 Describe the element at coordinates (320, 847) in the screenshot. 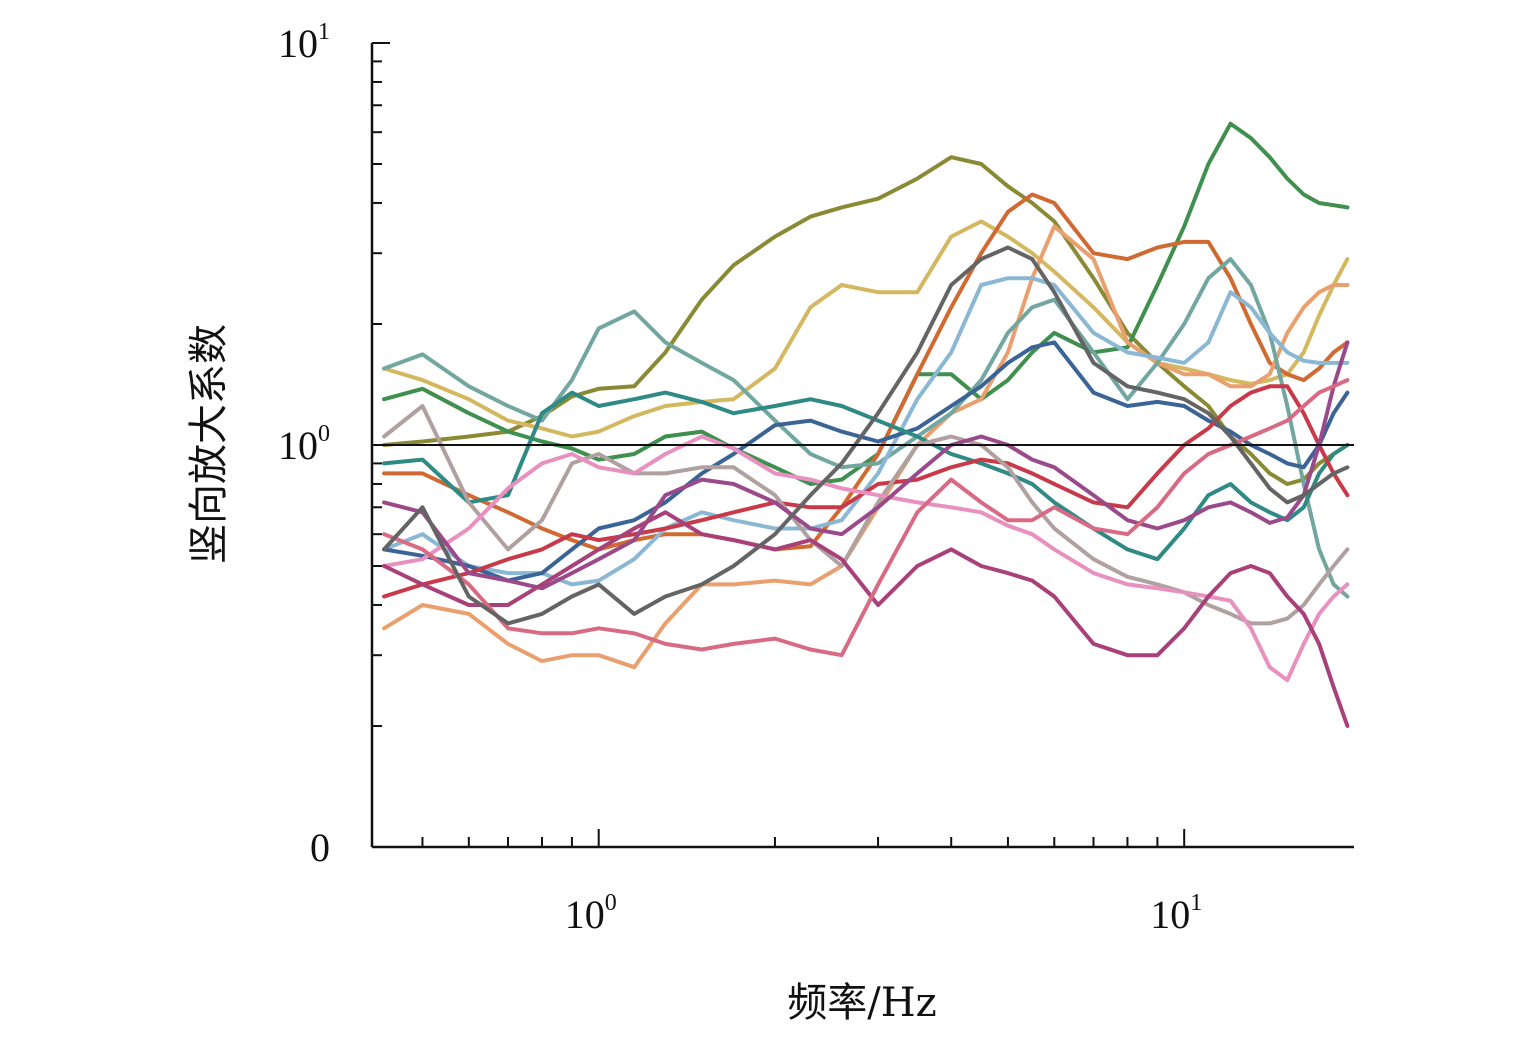

I see `y-tick-label-3: 0` at that location.